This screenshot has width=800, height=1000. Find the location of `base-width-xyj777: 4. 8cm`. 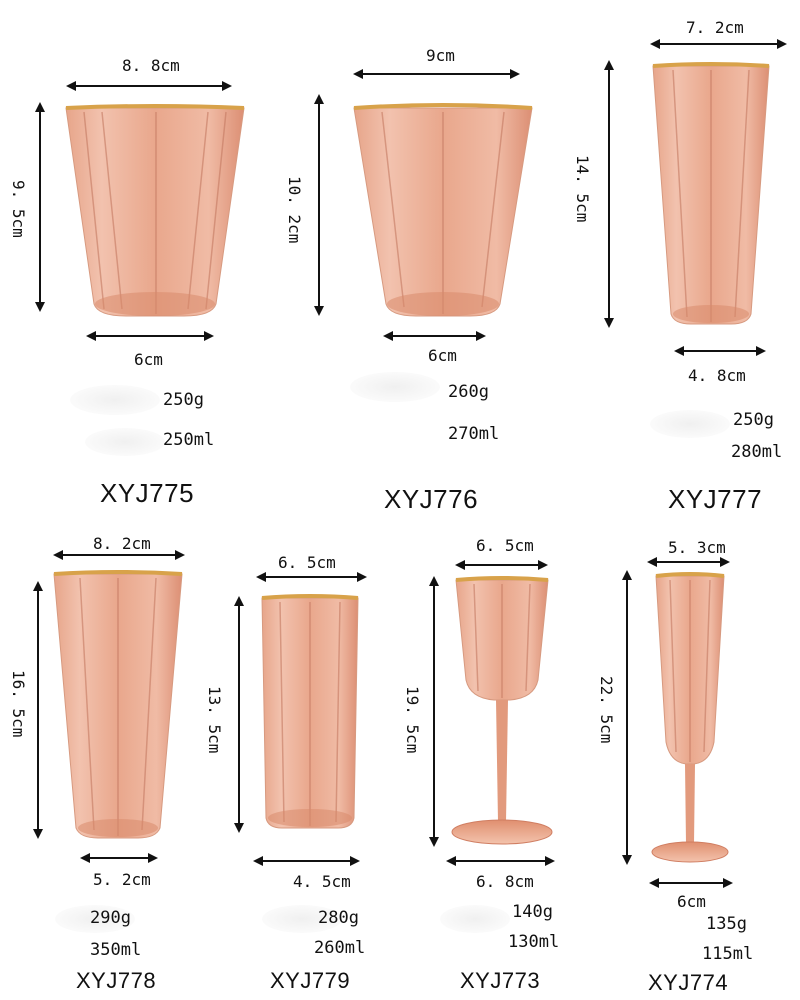

base-width-xyj777: 4. 8cm is located at coordinates (717, 375).